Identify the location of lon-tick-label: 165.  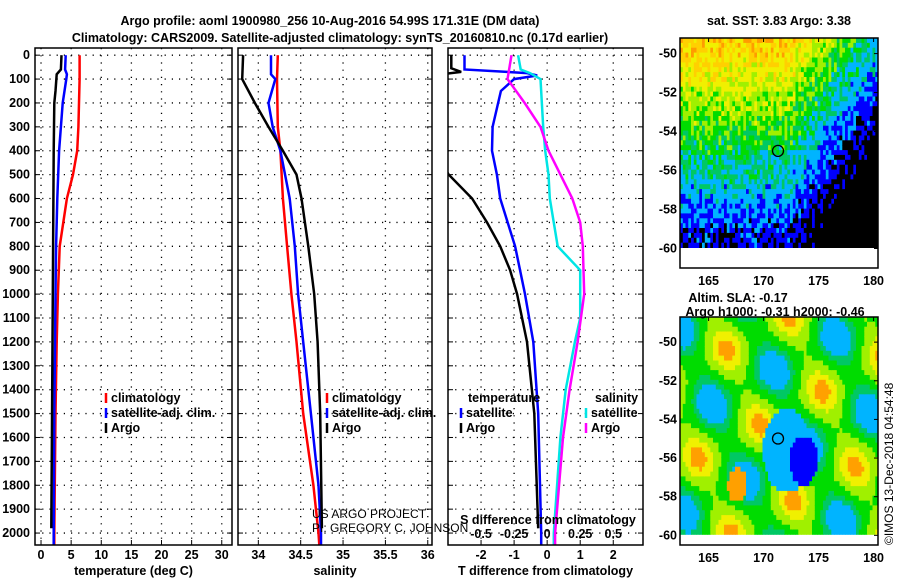
(708, 281).